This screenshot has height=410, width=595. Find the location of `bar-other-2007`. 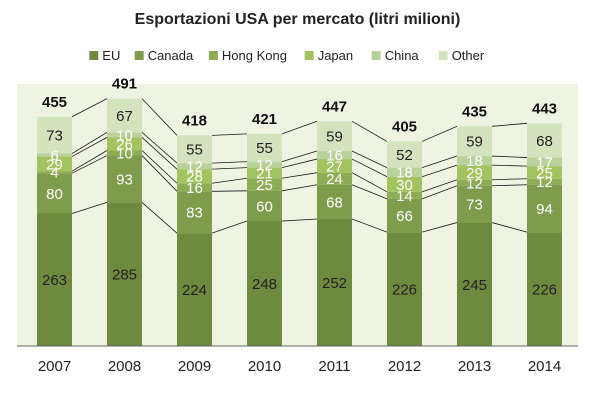

bar-other-2007 is located at coordinates (54, 135).